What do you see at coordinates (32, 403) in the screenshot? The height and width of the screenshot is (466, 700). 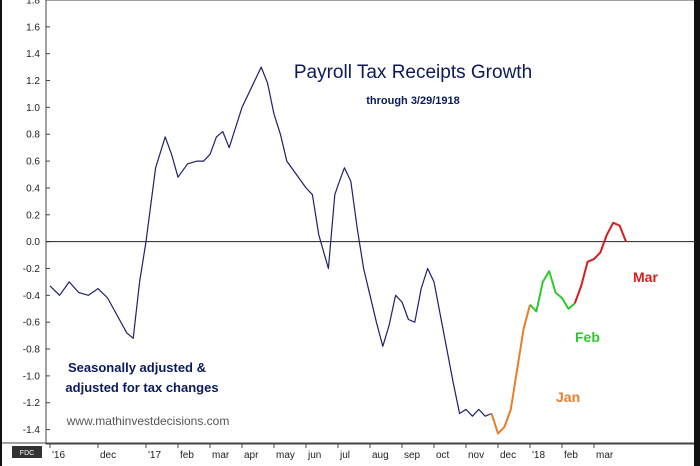 I see `y-tick-label: -1.2` at bounding box center [32, 403].